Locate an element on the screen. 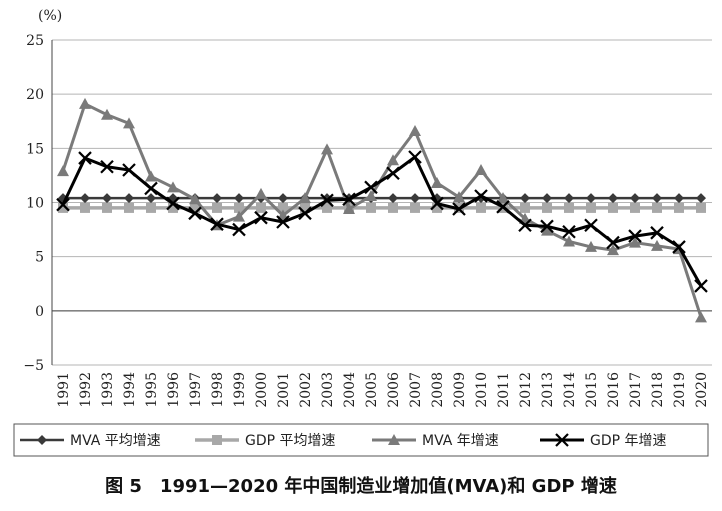  y-tick-label: −5 is located at coordinates (33, 366).